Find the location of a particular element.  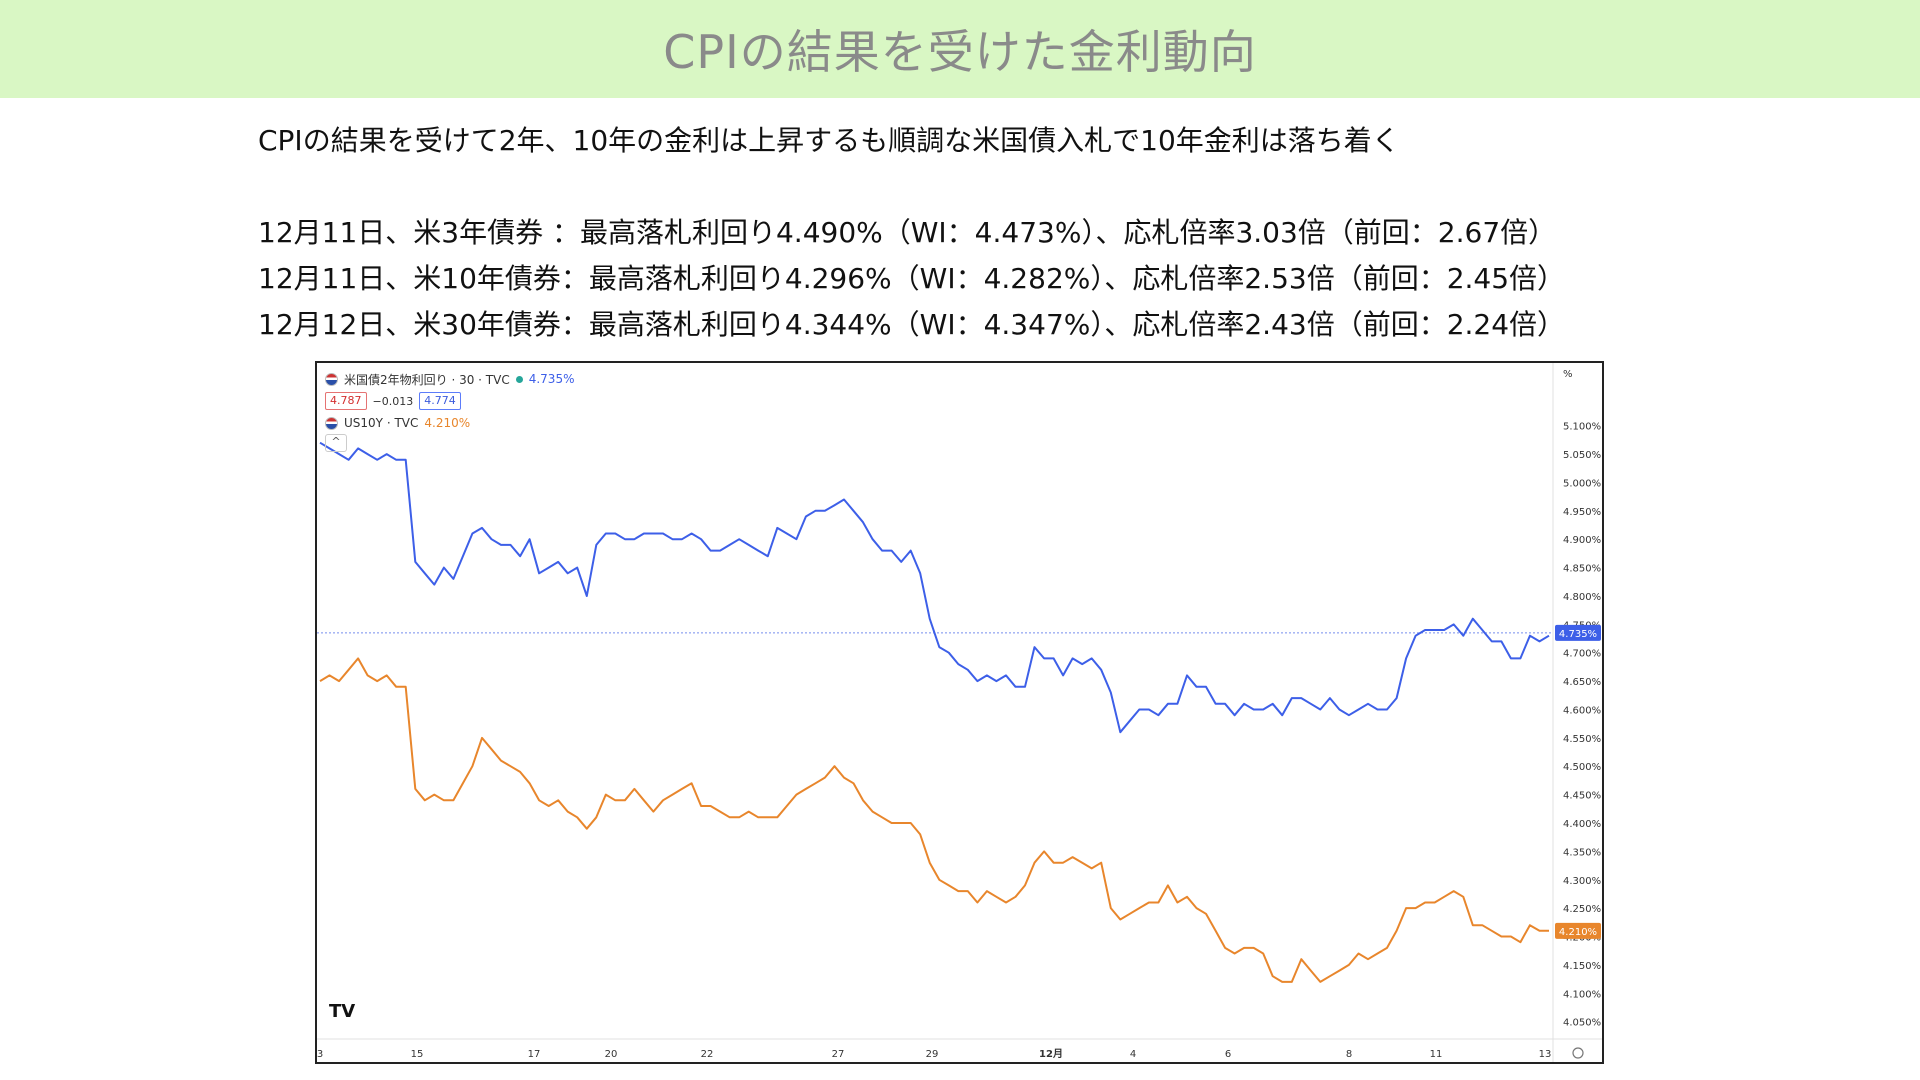

quote-high-box: 4.787 is located at coordinates (346, 401).